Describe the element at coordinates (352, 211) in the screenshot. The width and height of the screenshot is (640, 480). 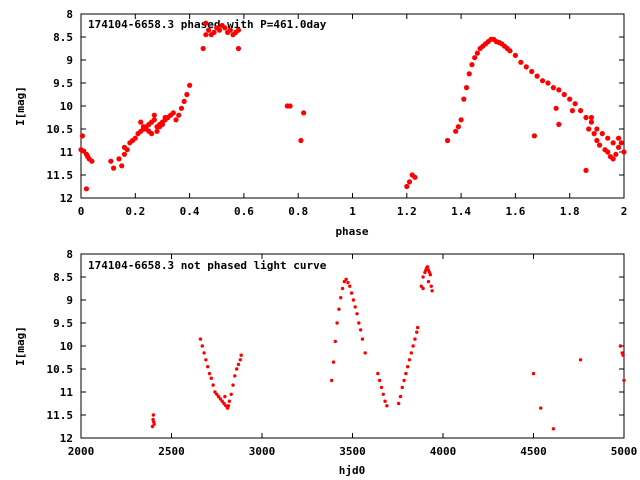
I see `x-tick-label: 1` at that location.